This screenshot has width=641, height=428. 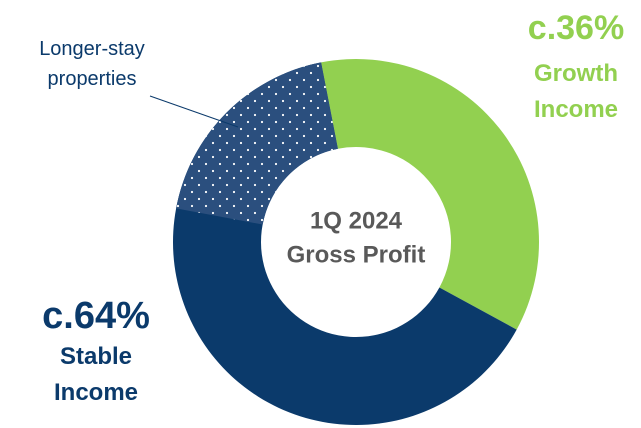 I want to click on center-title: Gross Profit, so click(x=356, y=254).